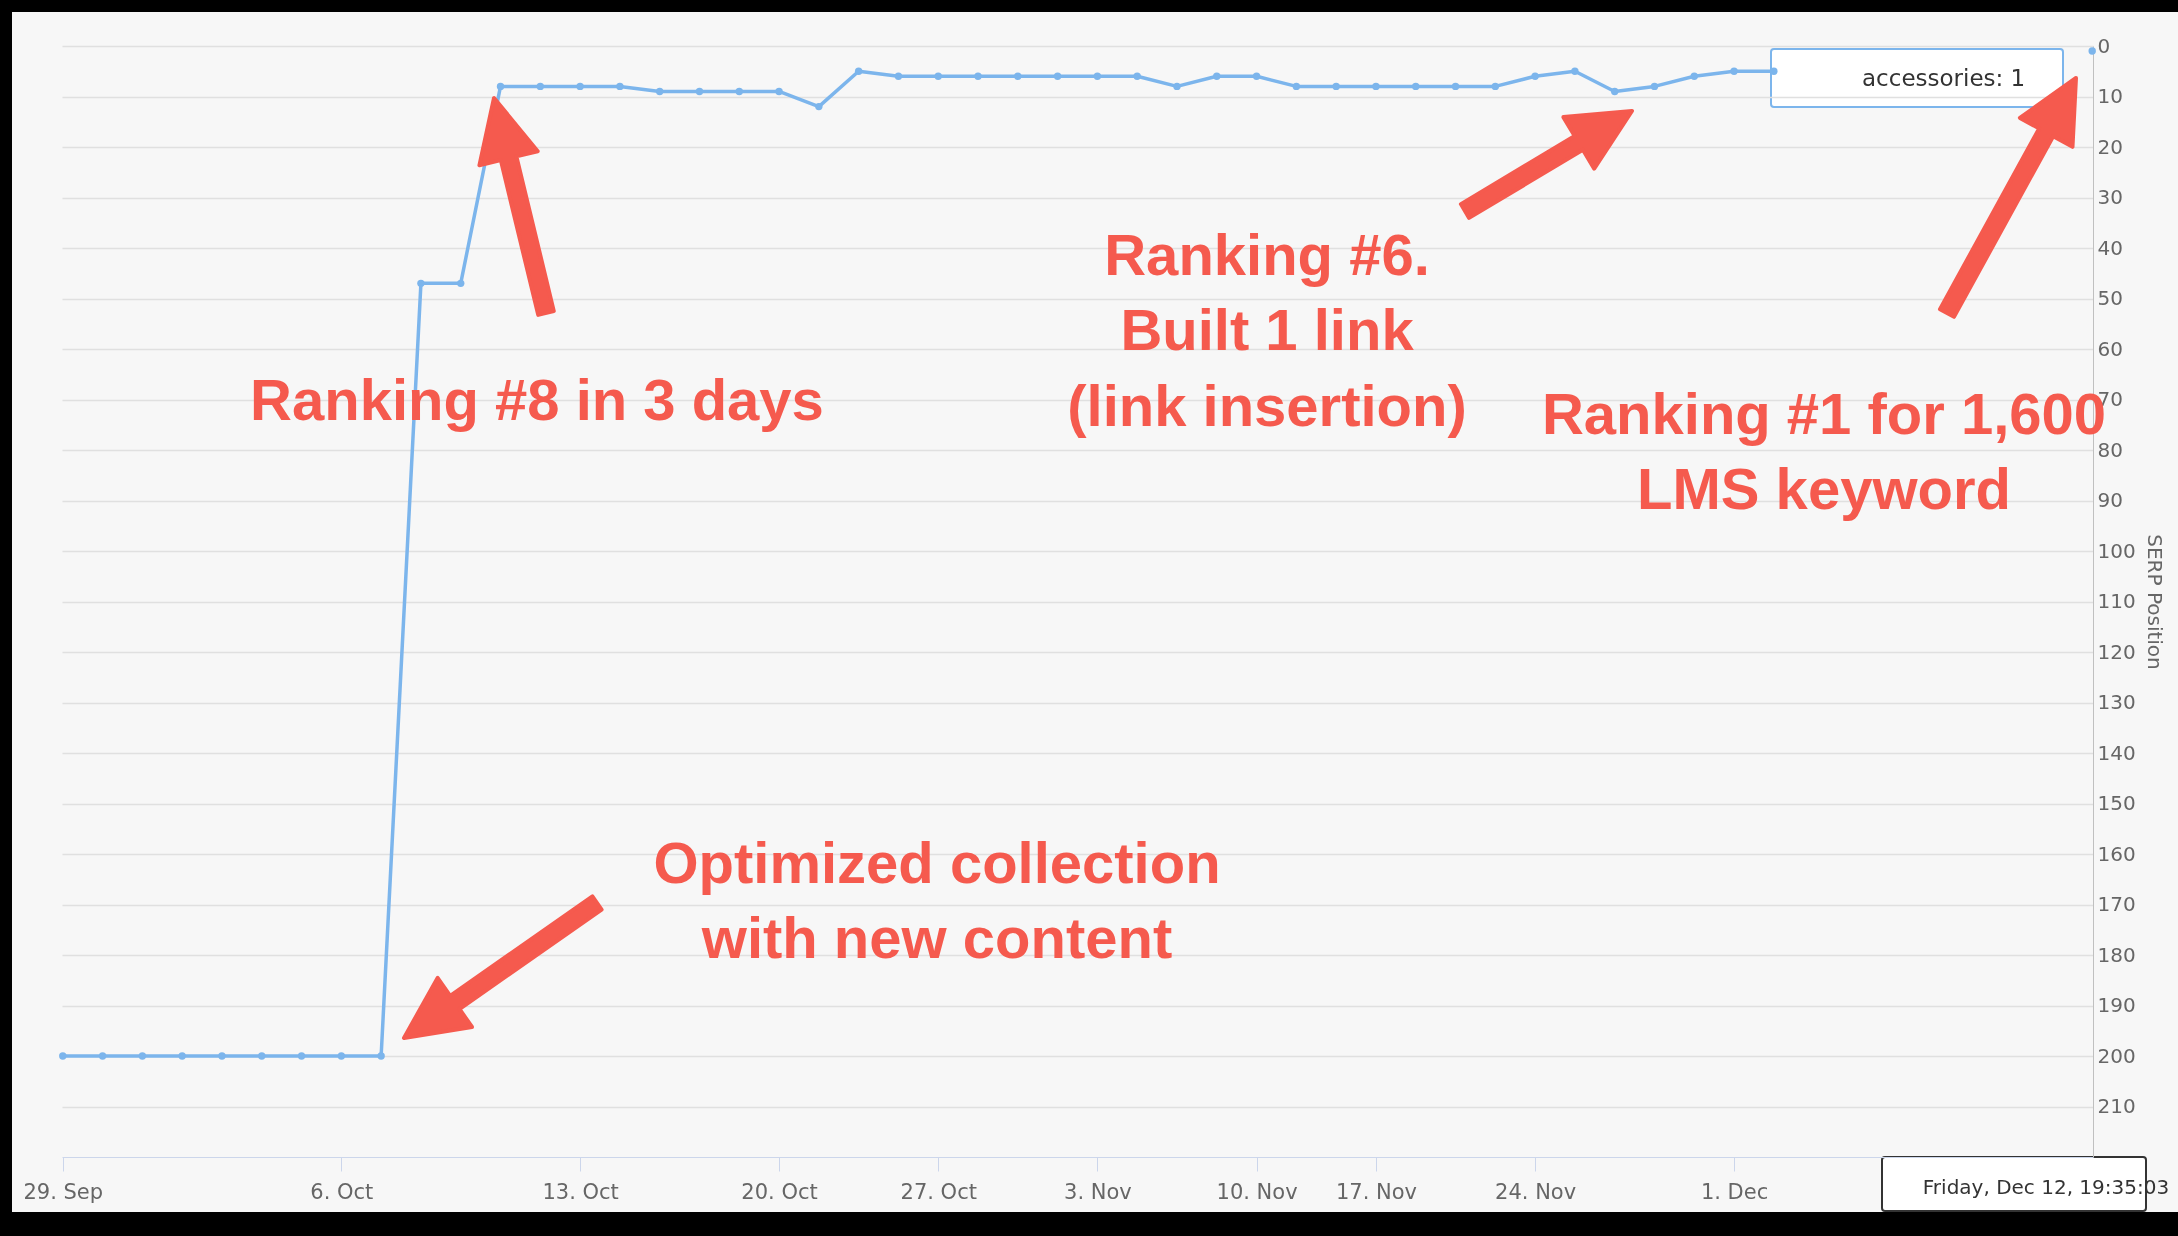 Image resolution: width=2178 pixels, height=1236 pixels. What do you see at coordinates (1944, 78) in the screenshot?
I see `annotation: accessories: 1` at bounding box center [1944, 78].